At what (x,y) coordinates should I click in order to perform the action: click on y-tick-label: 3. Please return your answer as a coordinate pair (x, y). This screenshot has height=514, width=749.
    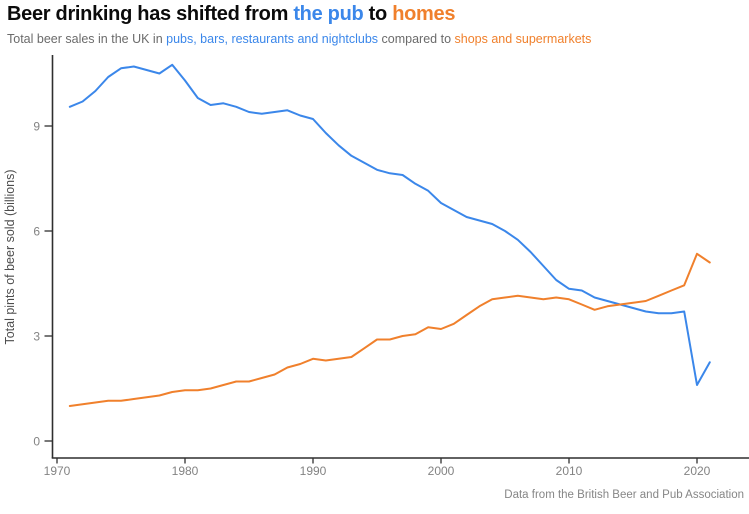
    Looking at the image, I should click on (36, 337).